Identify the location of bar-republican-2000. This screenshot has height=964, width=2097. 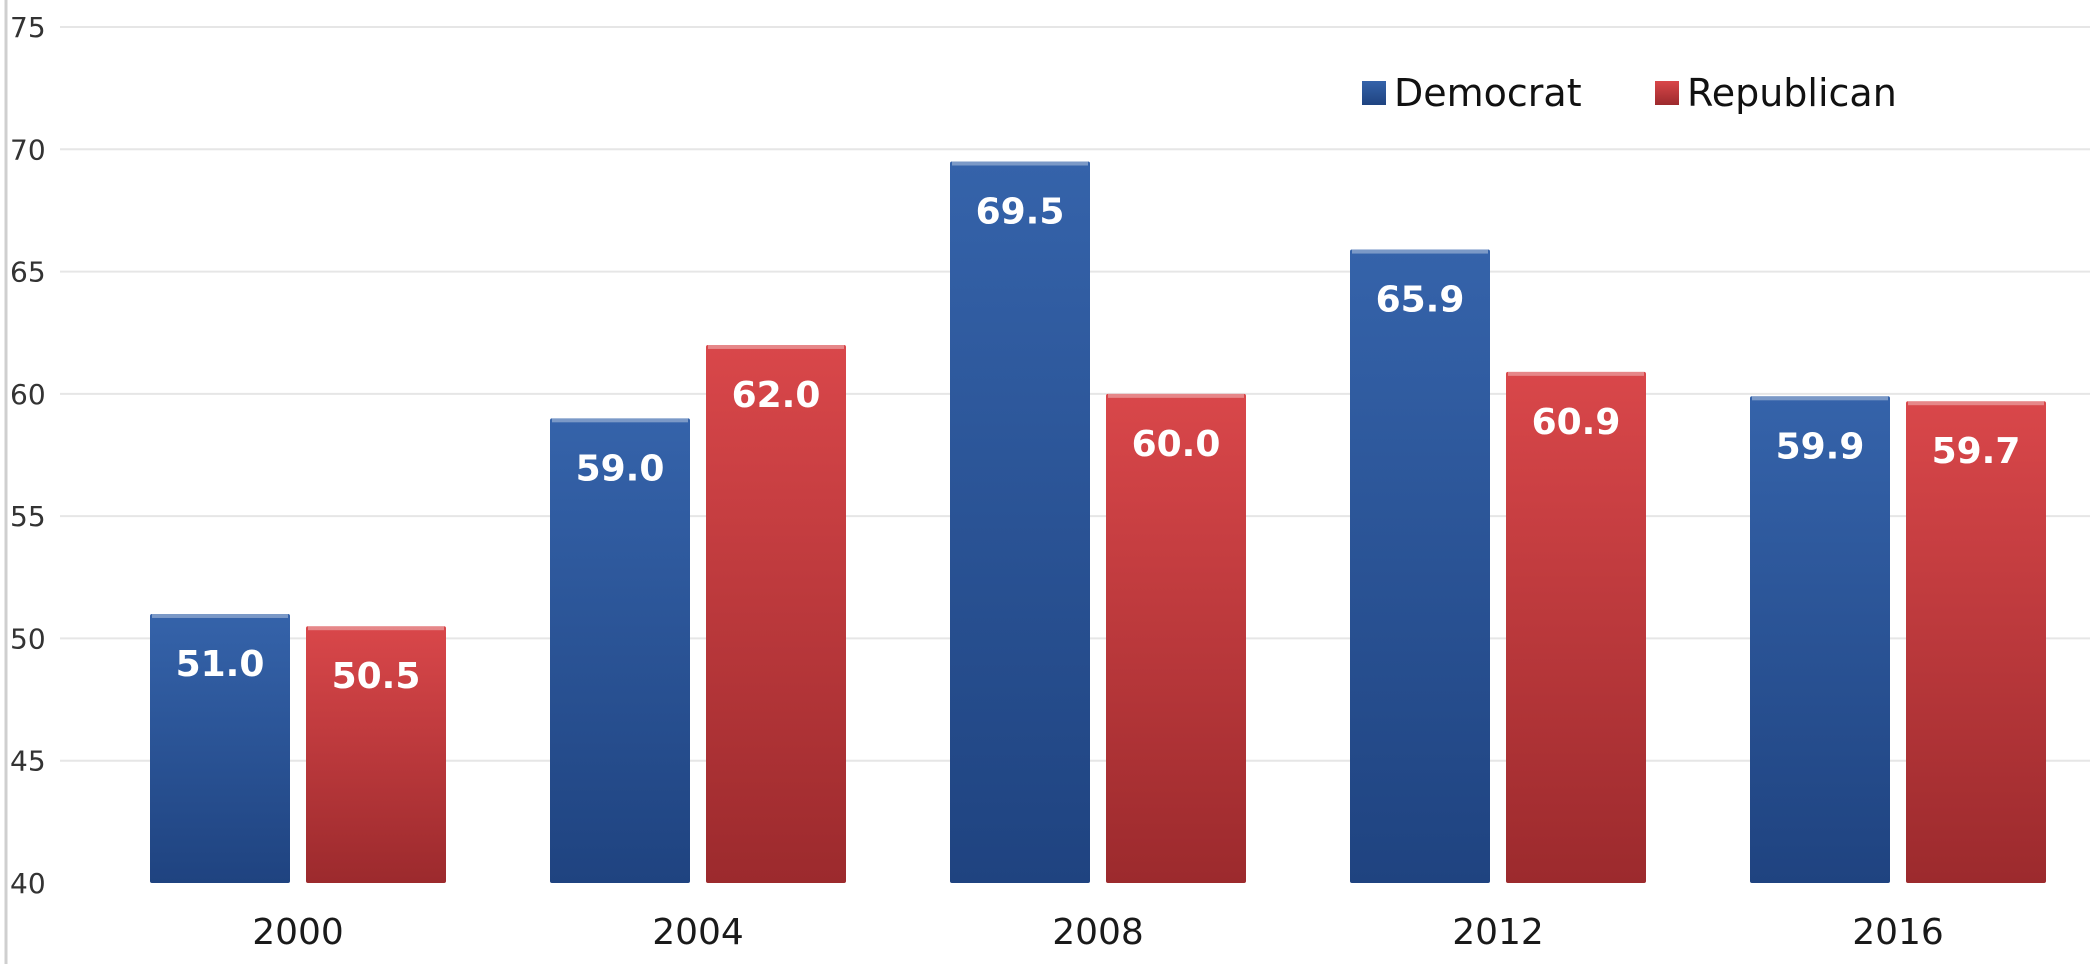
(376, 754).